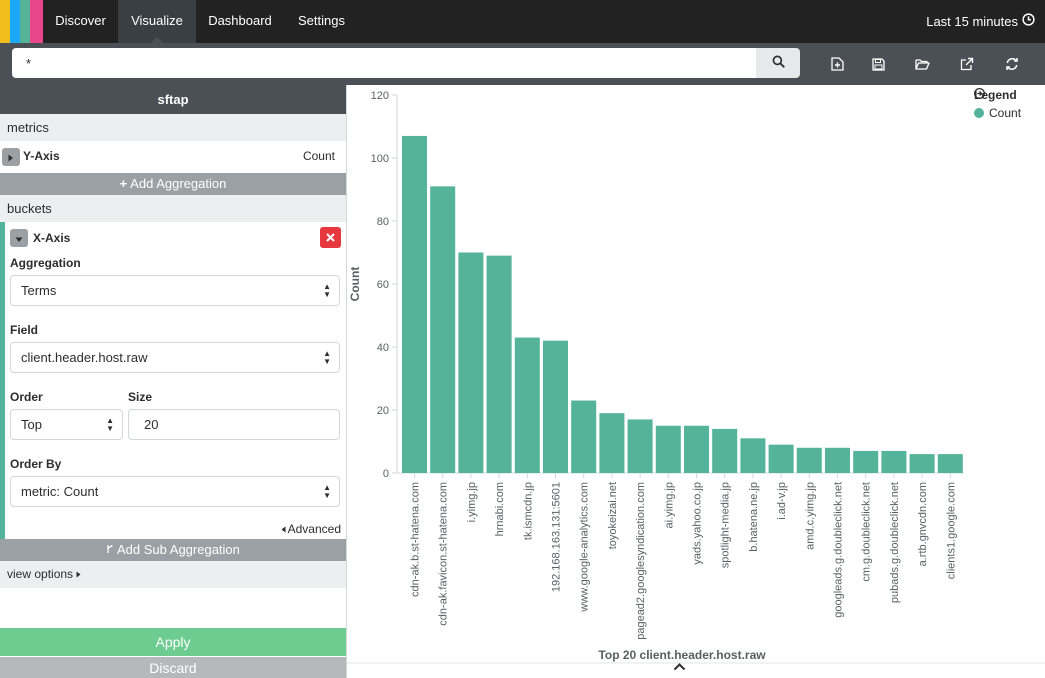  I want to click on remove-aggregation-button, so click(330, 237).